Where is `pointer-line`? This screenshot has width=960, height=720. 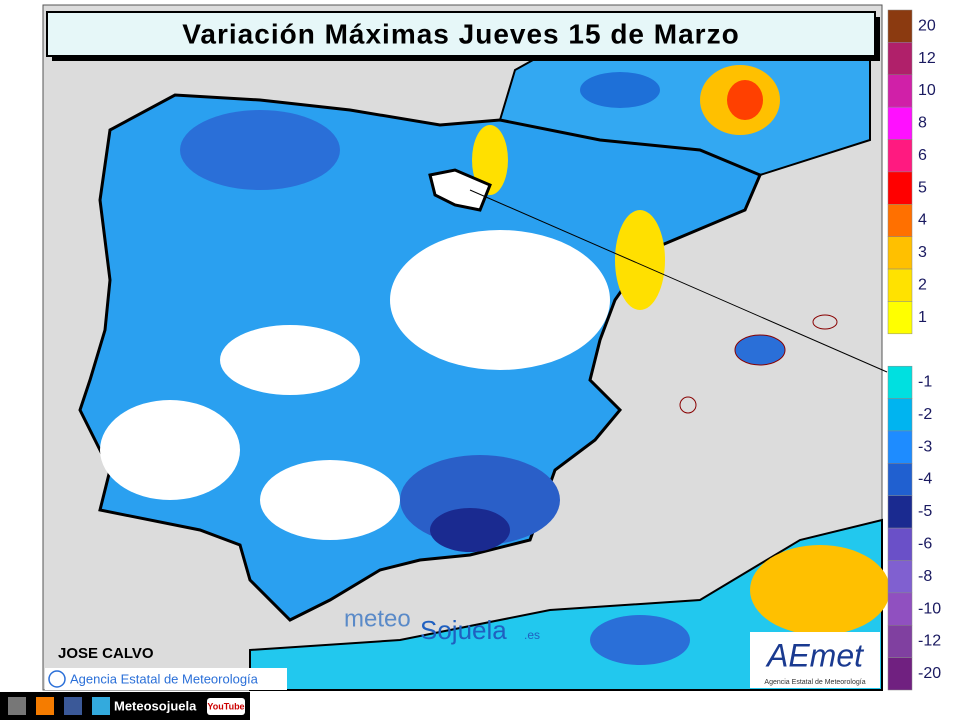
pointer-line is located at coordinates (678, 281).